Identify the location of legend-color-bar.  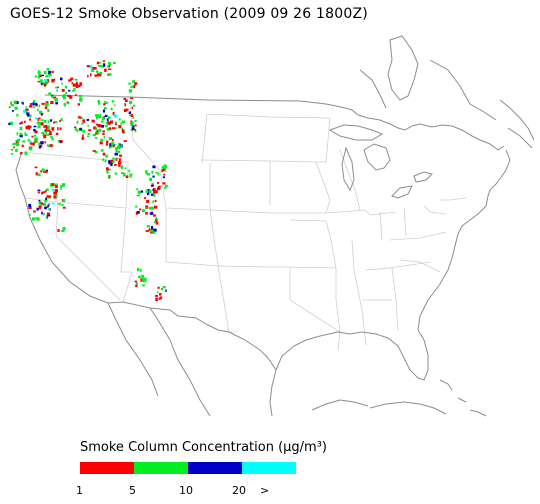
(188, 468).